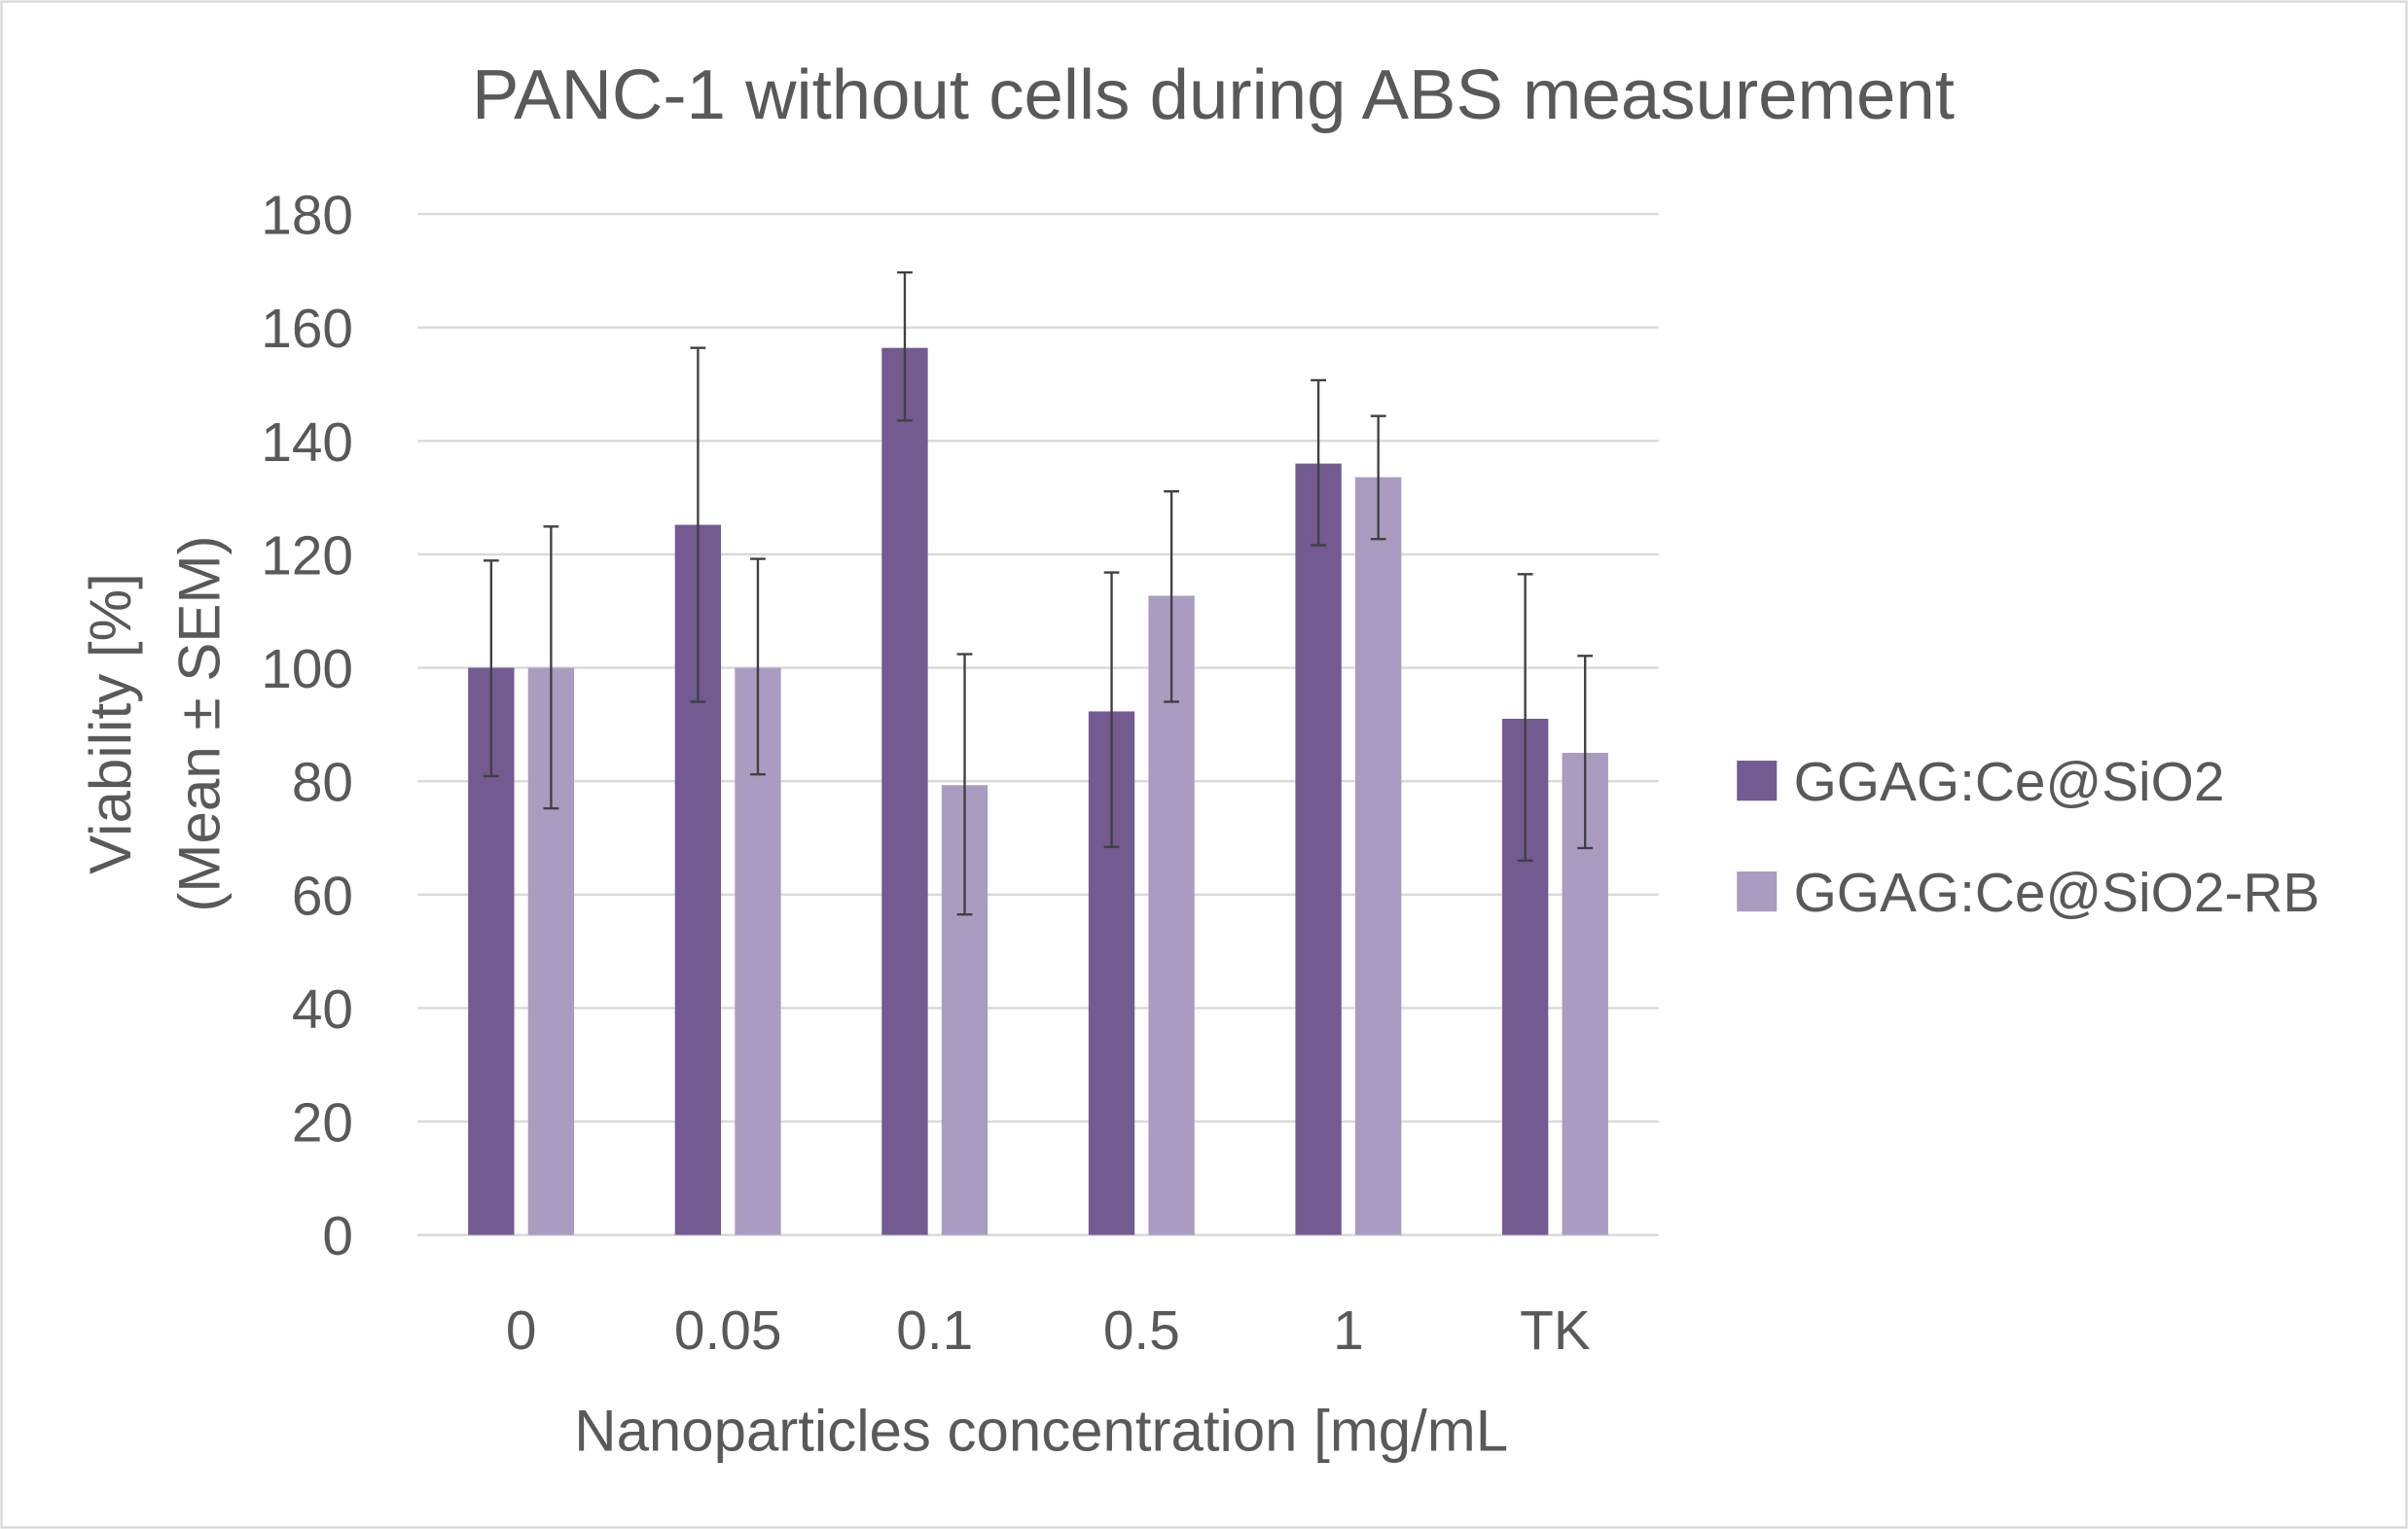 This screenshot has width=2408, height=1529. I want to click on y-tick-label: 20, so click(322, 1123).